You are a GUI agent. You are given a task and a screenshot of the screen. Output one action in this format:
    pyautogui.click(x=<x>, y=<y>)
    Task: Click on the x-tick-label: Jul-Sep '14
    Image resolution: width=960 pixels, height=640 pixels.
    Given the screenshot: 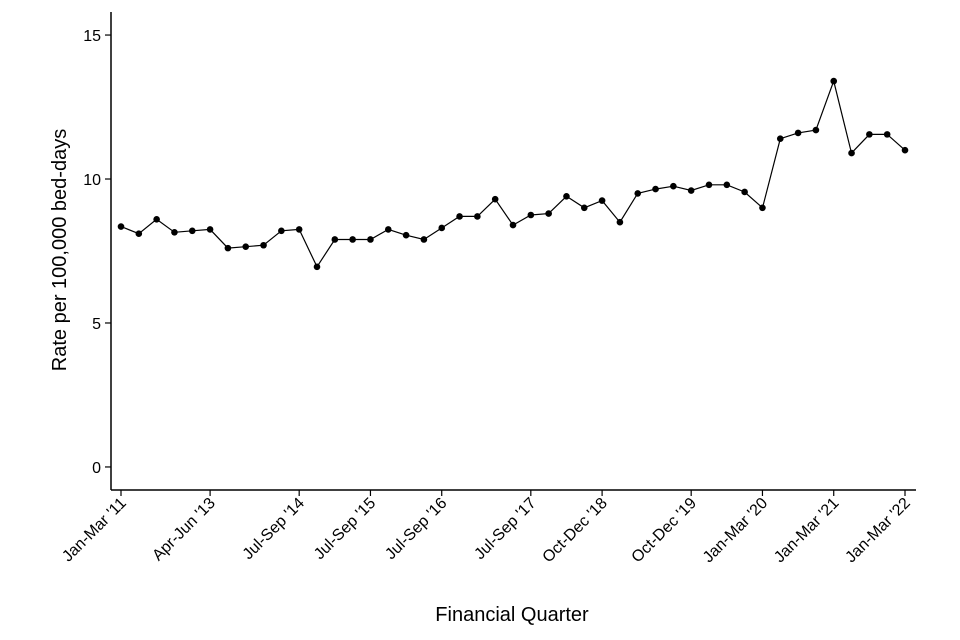 What is the action you would take?
    pyautogui.click(x=274, y=529)
    